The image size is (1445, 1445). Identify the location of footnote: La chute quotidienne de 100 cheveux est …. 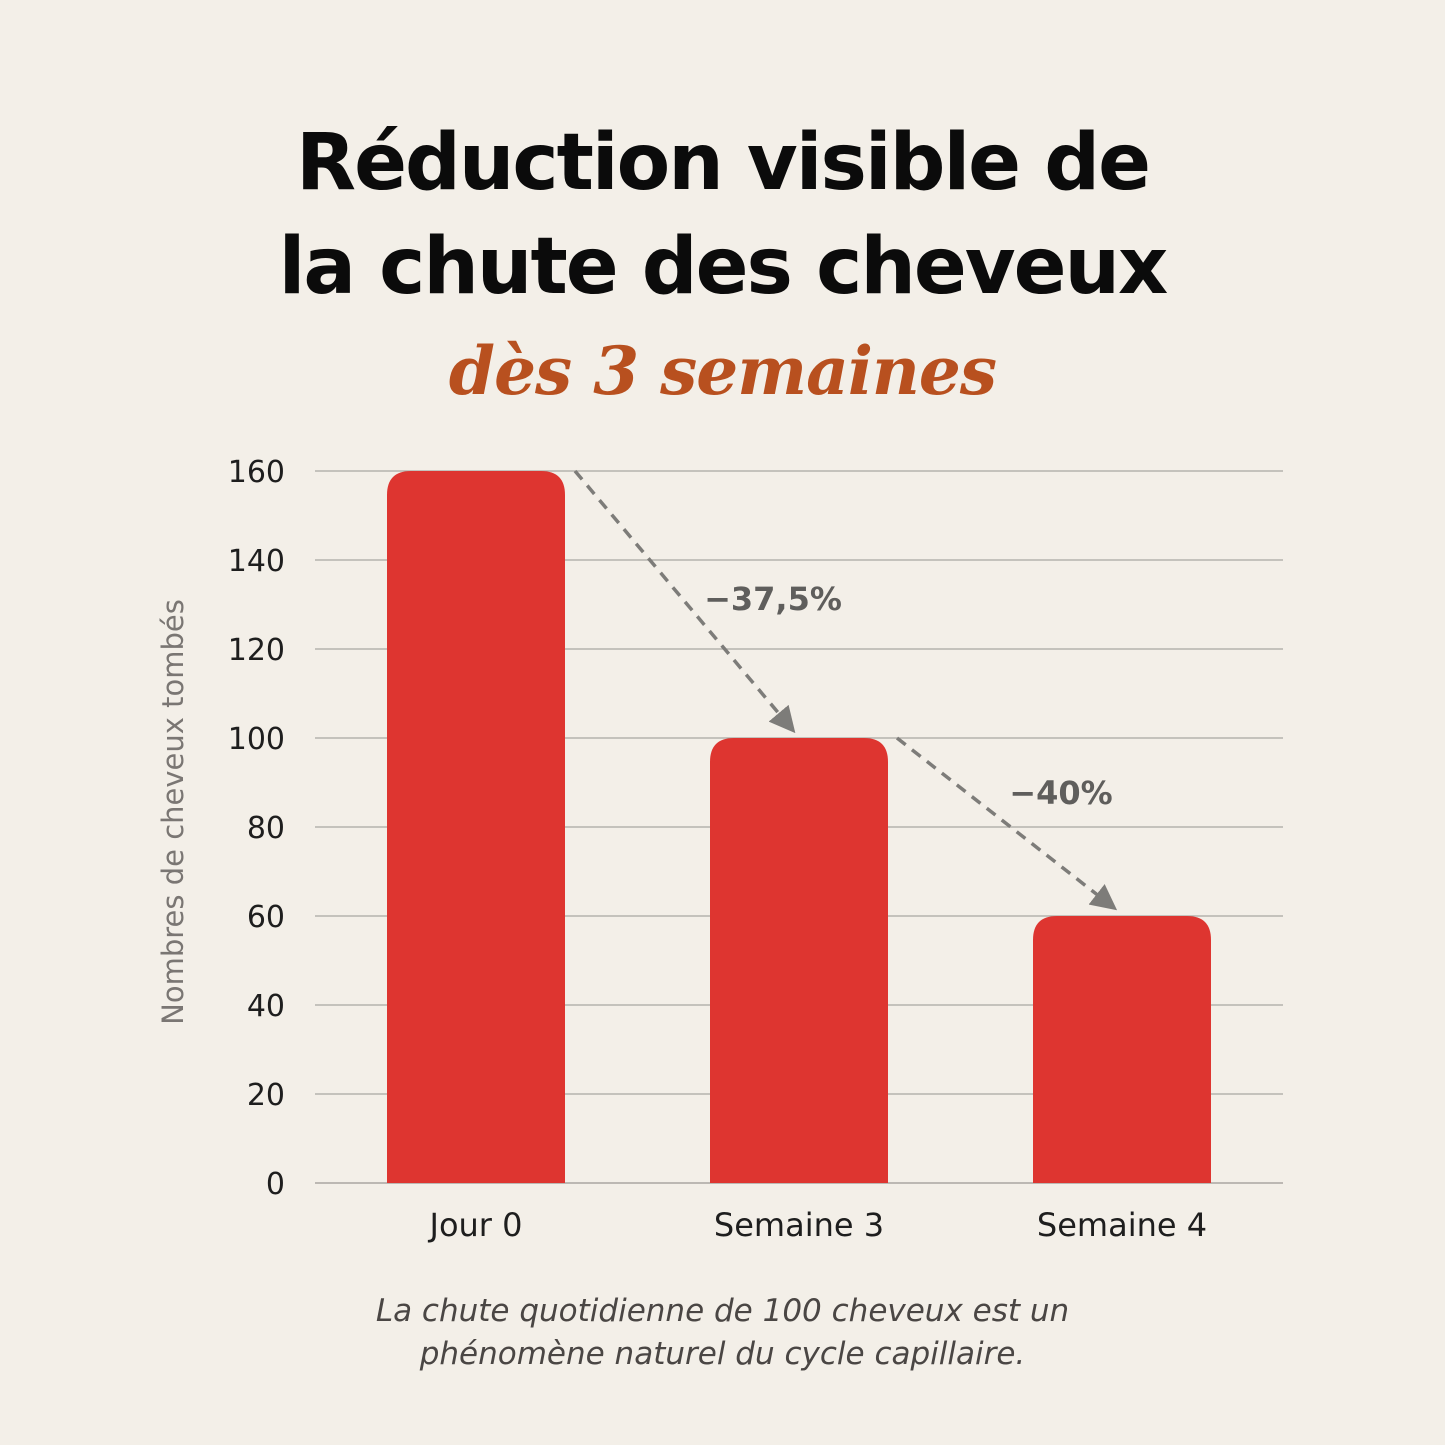
(722, 1333).